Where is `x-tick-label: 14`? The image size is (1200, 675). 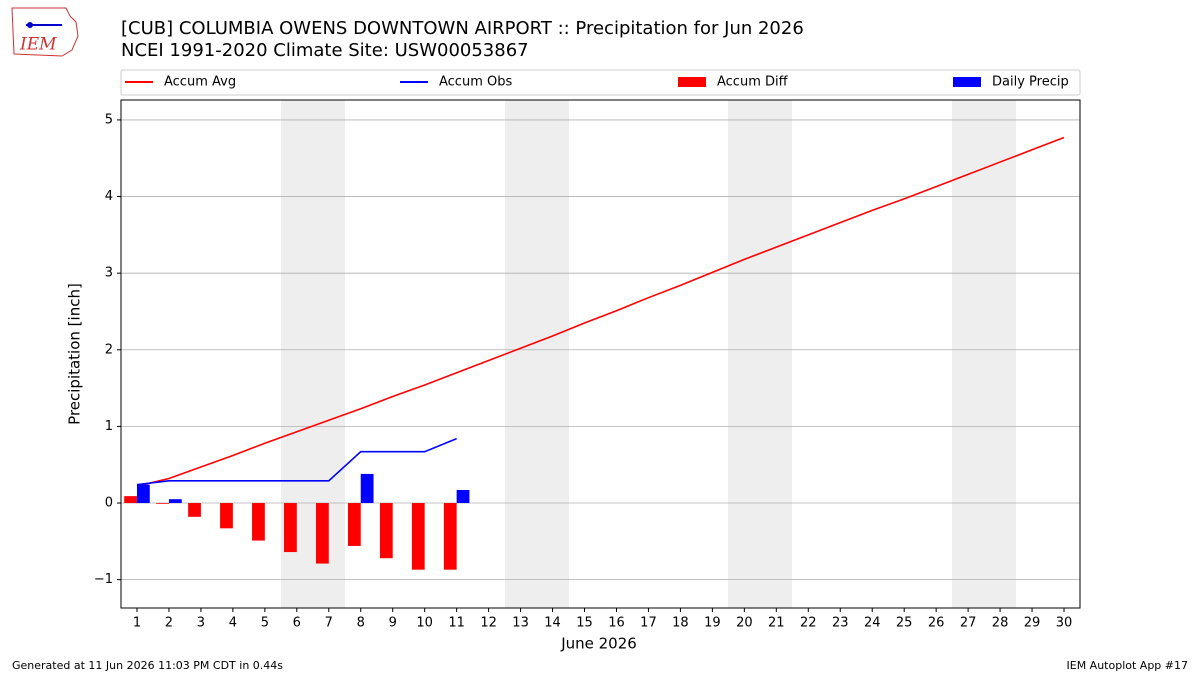 x-tick-label: 14 is located at coordinates (552, 623).